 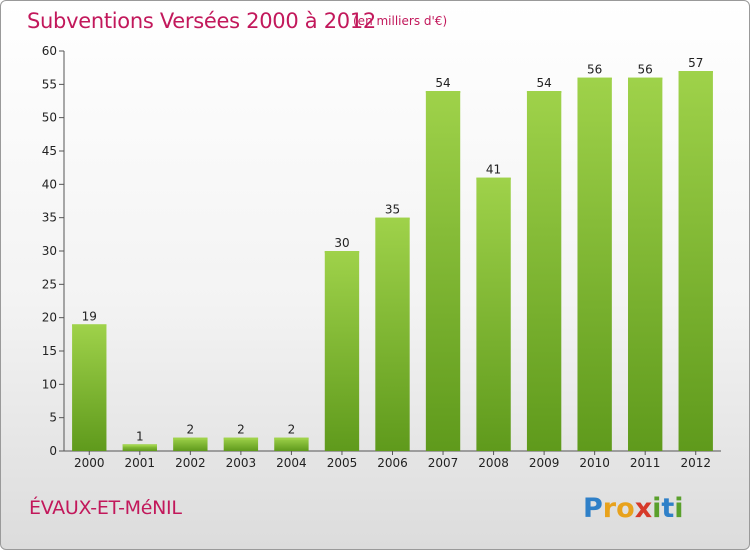 What do you see at coordinates (49, 184) in the screenshot?
I see `y-tick-label: 40` at bounding box center [49, 184].